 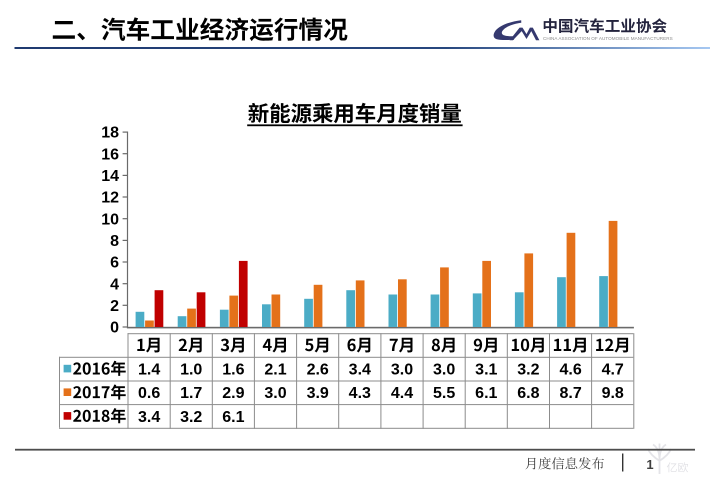 What do you see at coordinates (233, 393) in the screenshot?
I see `svg-text: 2.9` at bounding box center [233, 393].